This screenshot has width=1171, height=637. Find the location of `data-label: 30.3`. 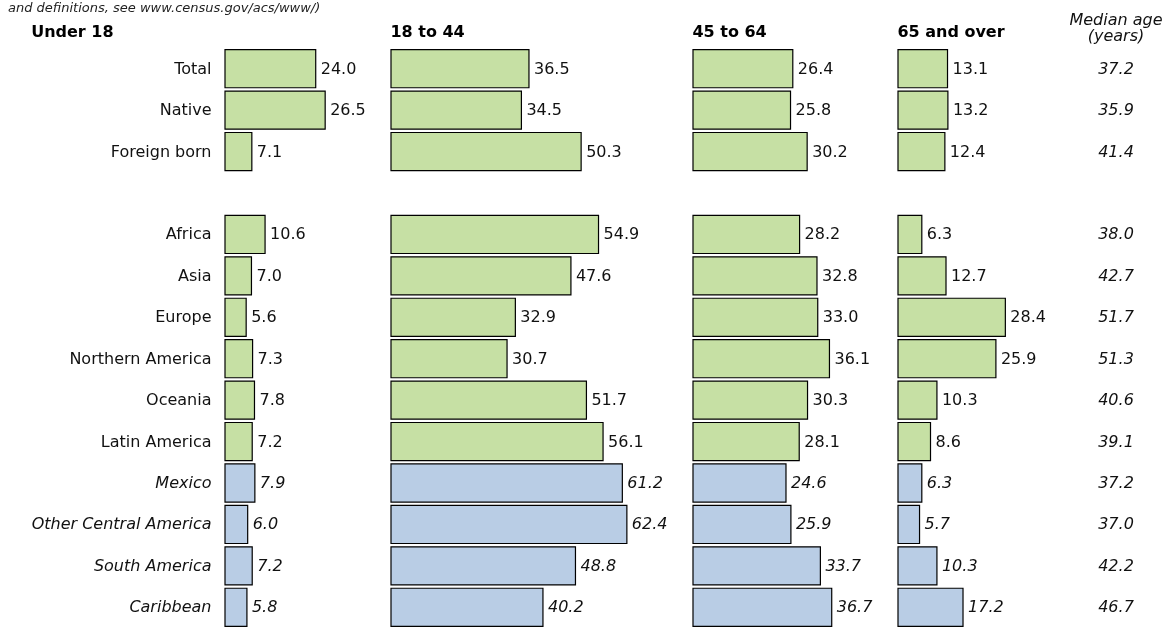

data-label: 30.3 is located at coordinates (830, 400).